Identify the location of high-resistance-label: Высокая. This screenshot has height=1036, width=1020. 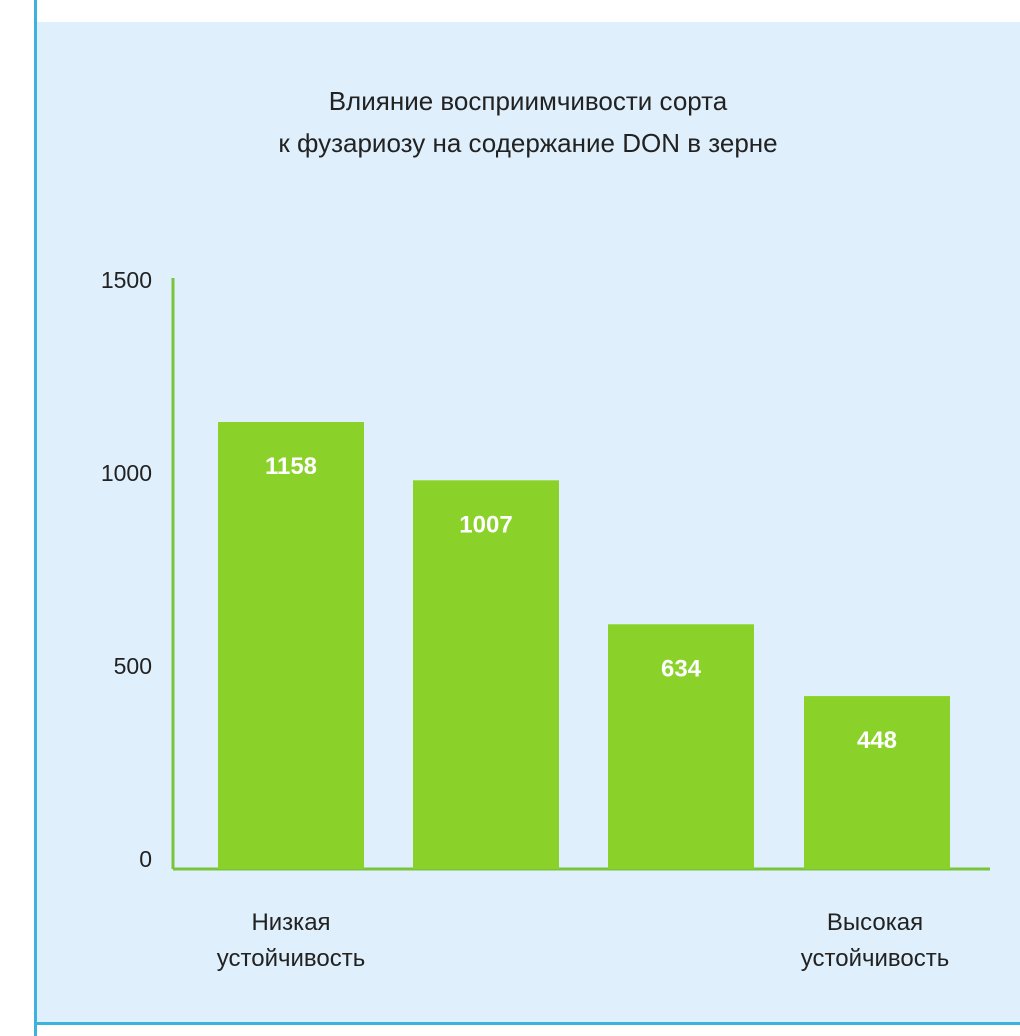
(875, 922).